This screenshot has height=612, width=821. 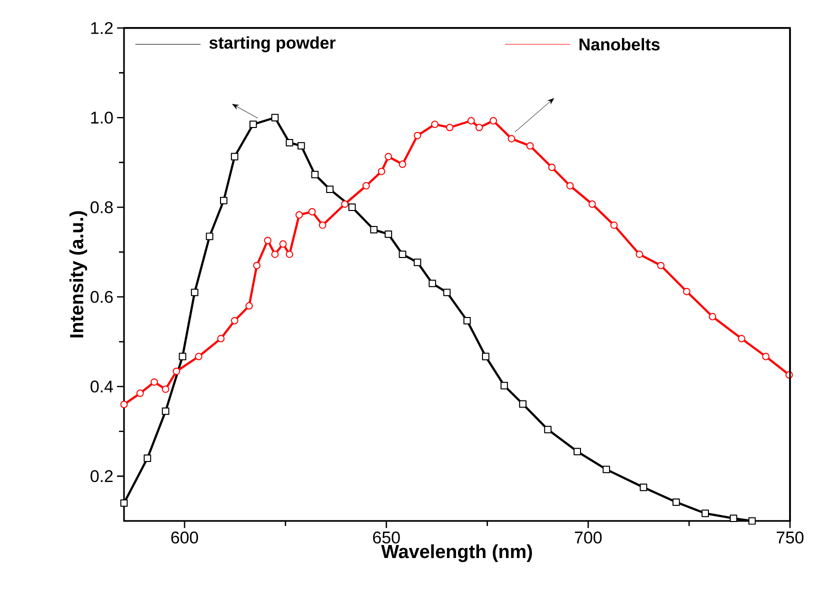 What do you see at coordinates (78, 274) in the screenshot?
I see `y-axis-title: Intensity (a.u.)` at bounding box center [78, 274].